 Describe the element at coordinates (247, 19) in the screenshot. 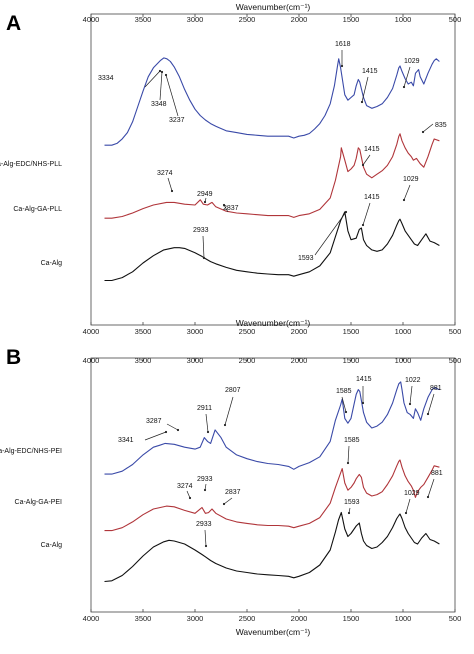

I see `tick-label-top: 2500` at that location.